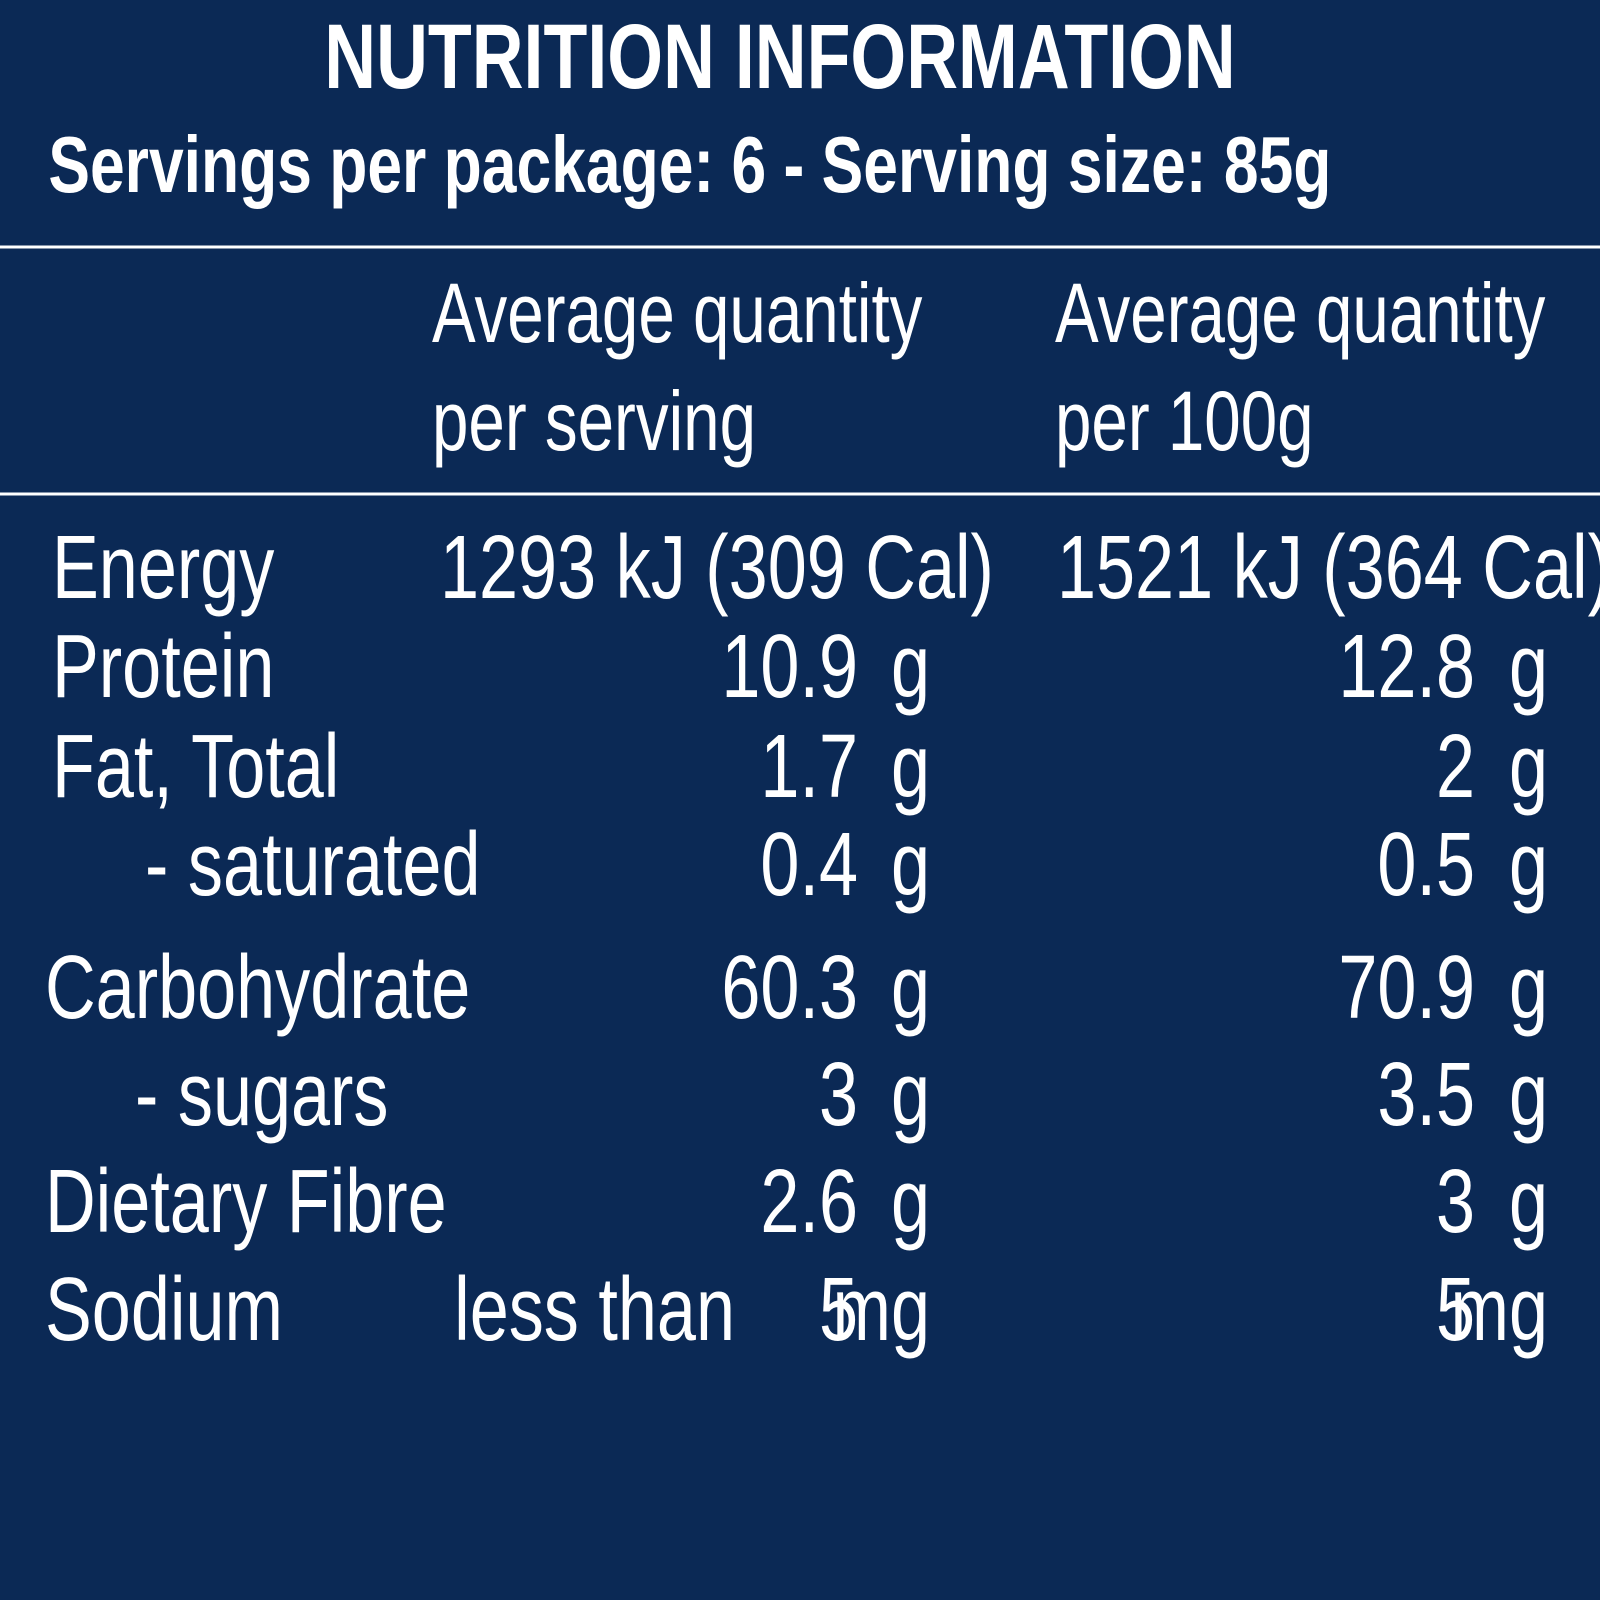 The width and height of the screenshot is (1600, 1600). I want to click on title: NUTRITION INFORMATION, so click(779, 56).